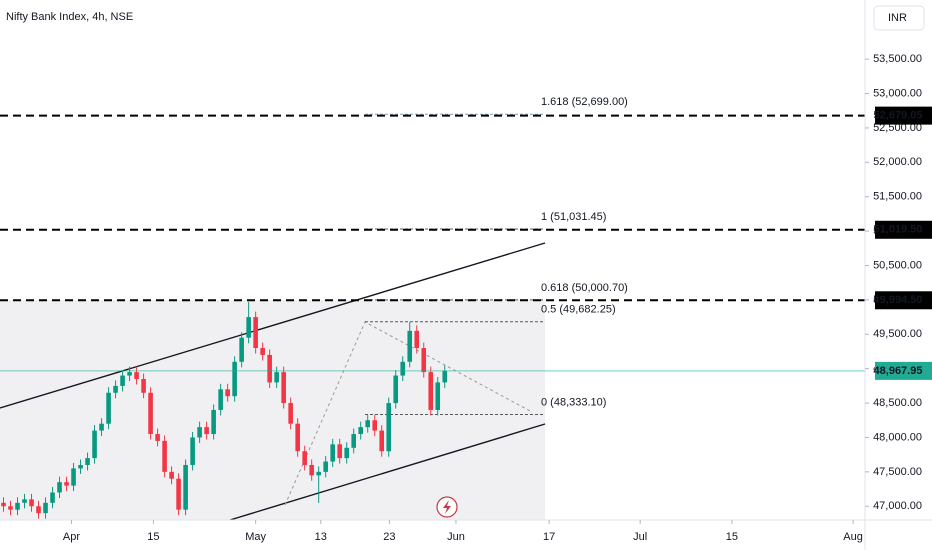 Image resolution: width=932 pixels, height=550 pixels. I want to click on x-tick-label: 23, so click(389, 537).